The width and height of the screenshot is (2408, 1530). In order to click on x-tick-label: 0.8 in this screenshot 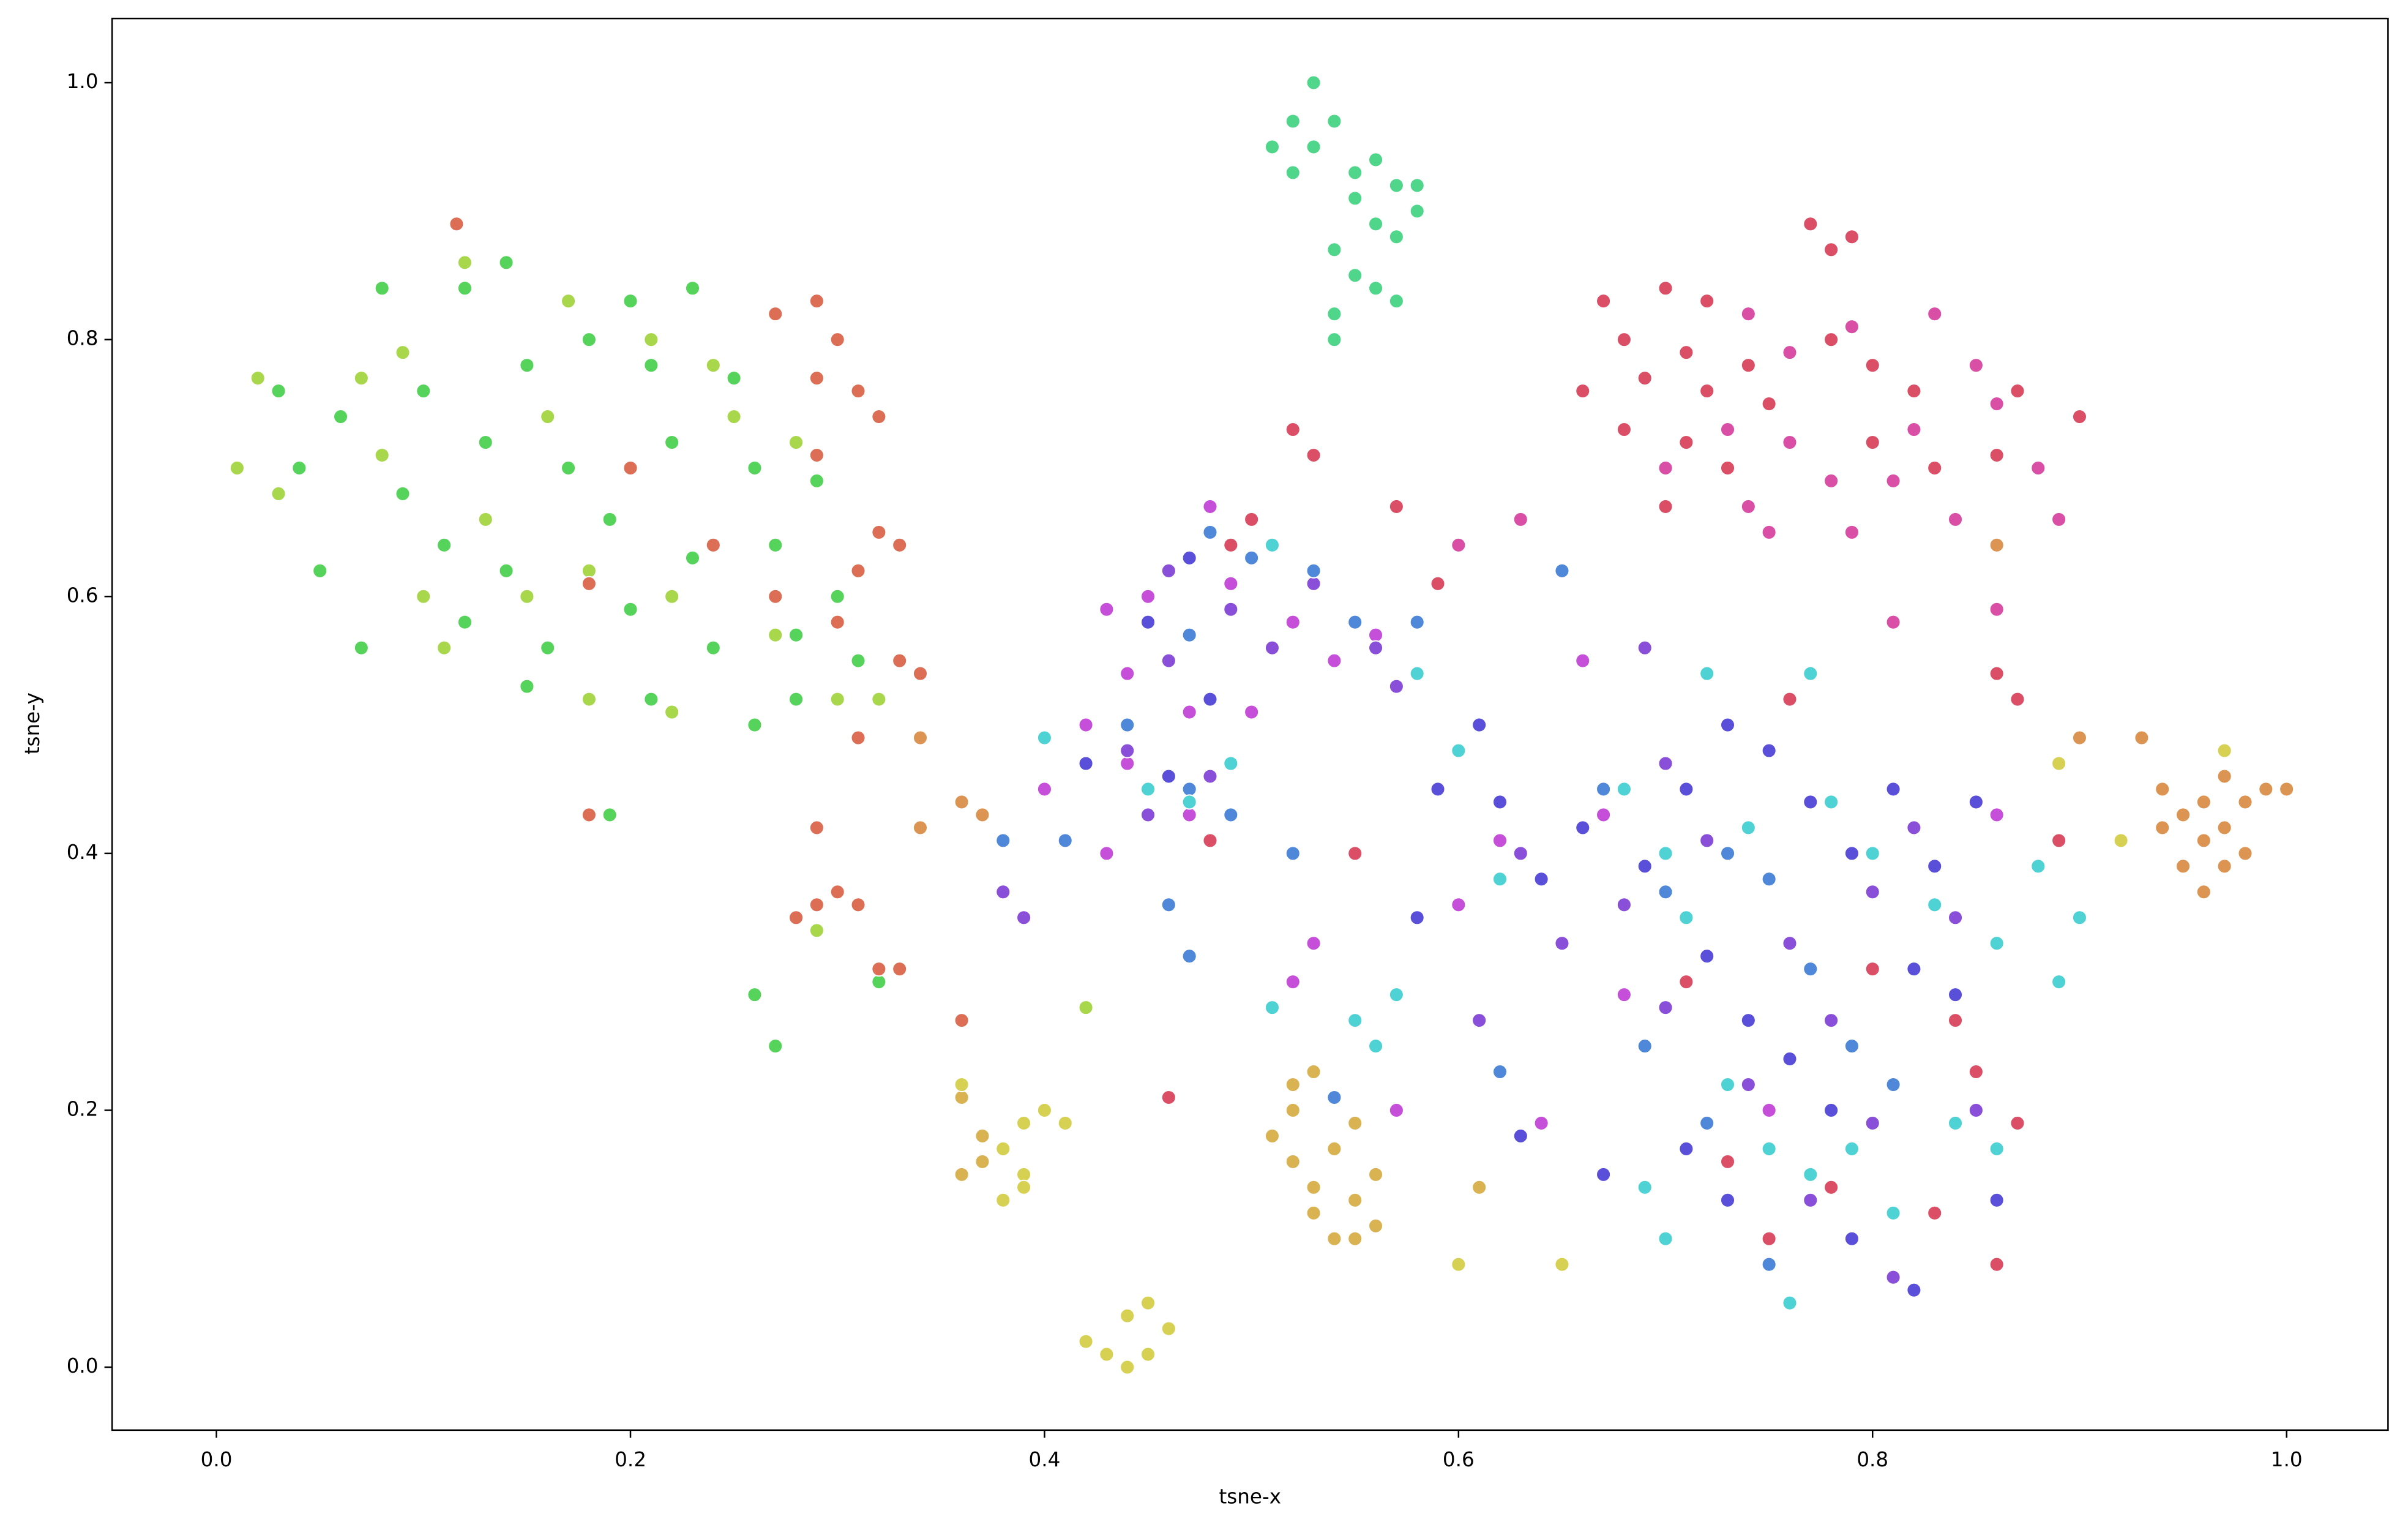, I will do `click(1872, 1459)`.